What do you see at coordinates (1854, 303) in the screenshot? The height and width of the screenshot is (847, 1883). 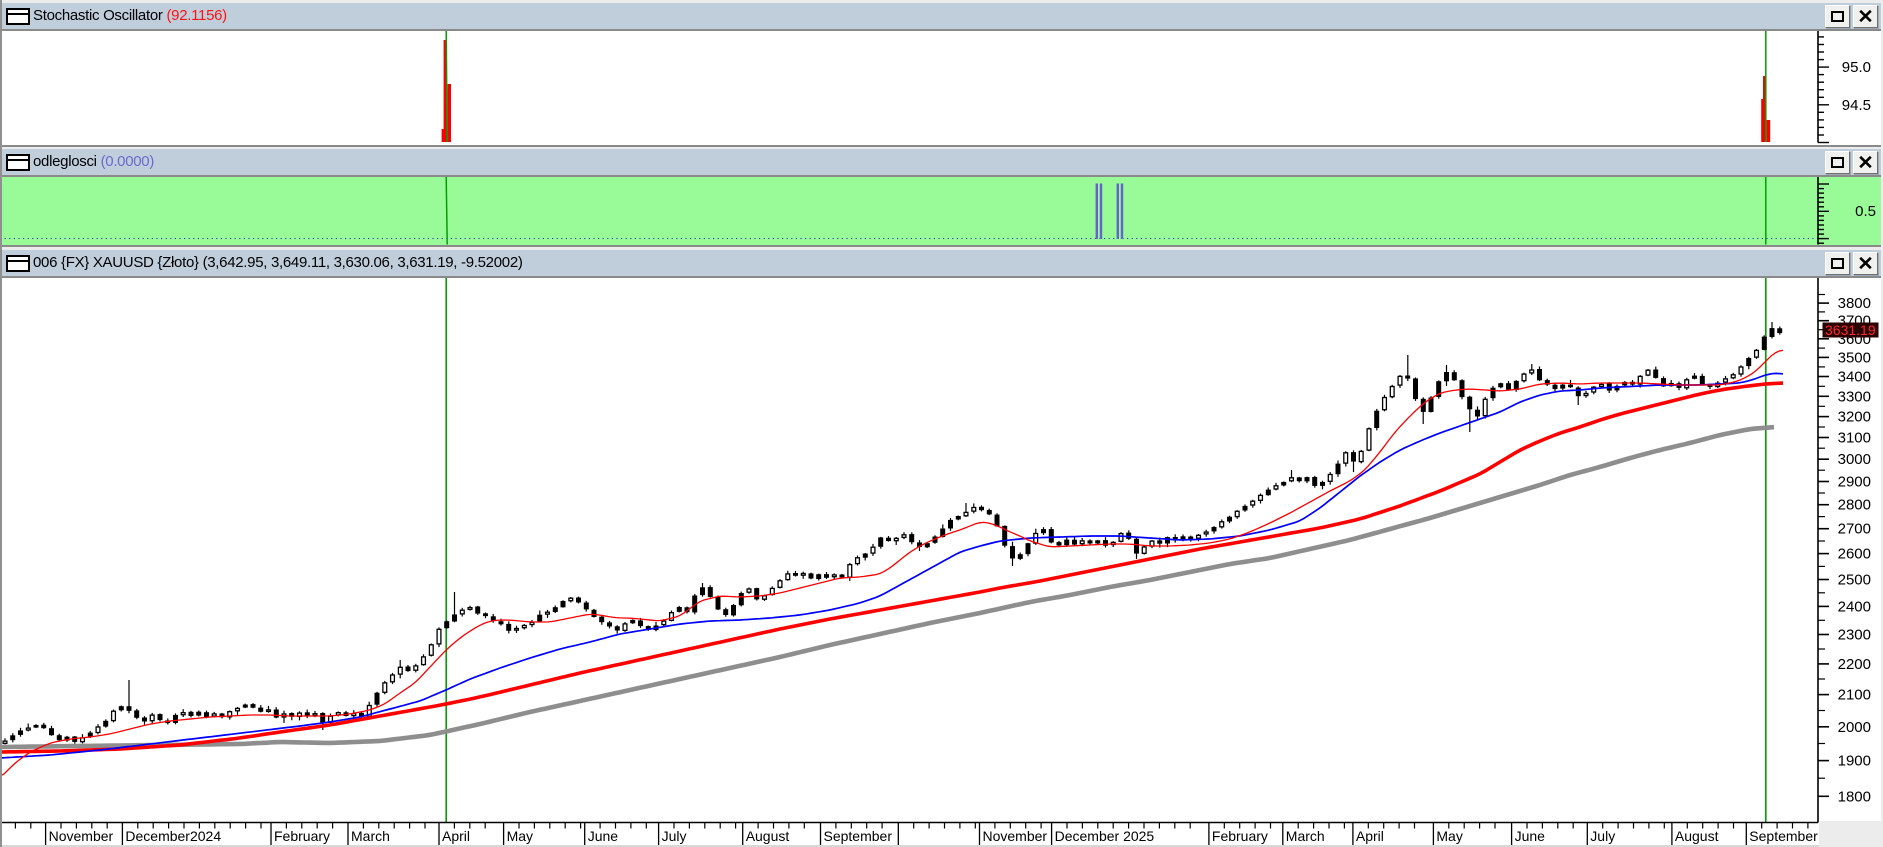 I see `svg-text: 3800` at bounding box center [1854, 303].